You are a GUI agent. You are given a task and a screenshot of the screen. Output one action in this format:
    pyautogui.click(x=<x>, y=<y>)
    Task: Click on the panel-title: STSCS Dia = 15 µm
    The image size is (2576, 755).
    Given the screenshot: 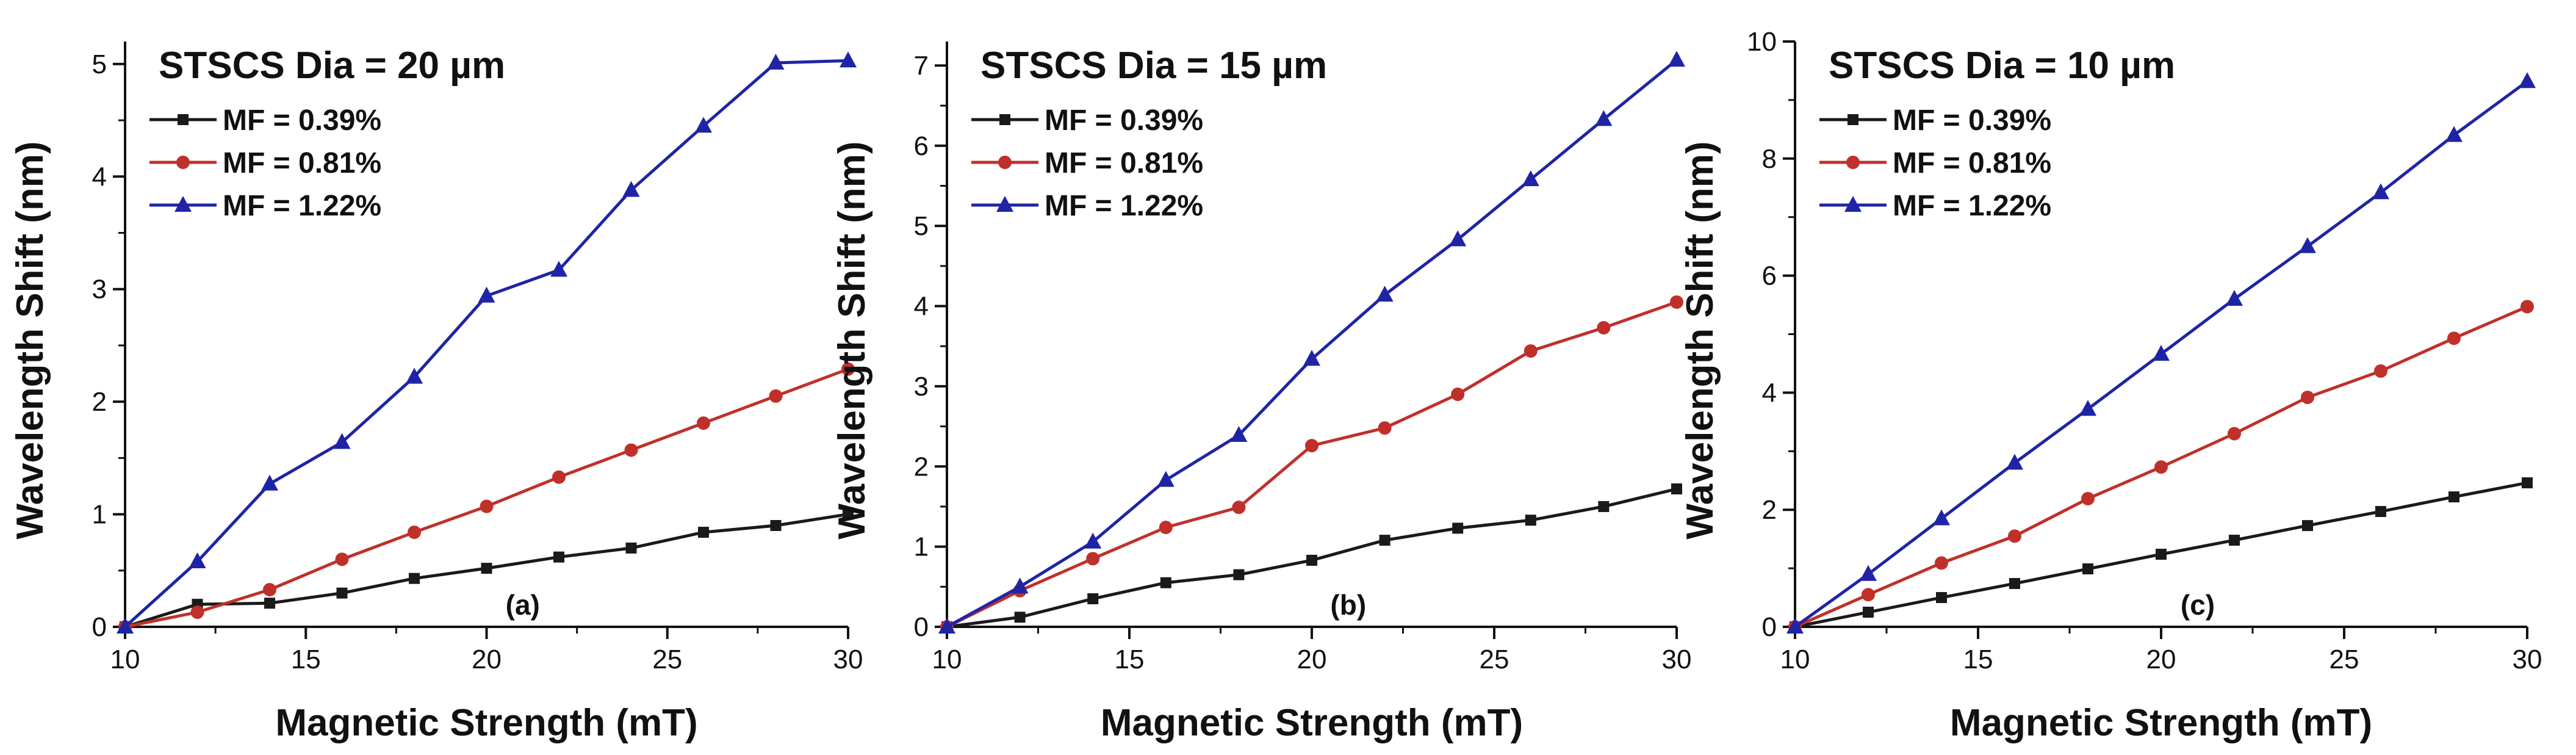 What is the action you would take?
    pyautogui.click(x=1153, y=66)
    